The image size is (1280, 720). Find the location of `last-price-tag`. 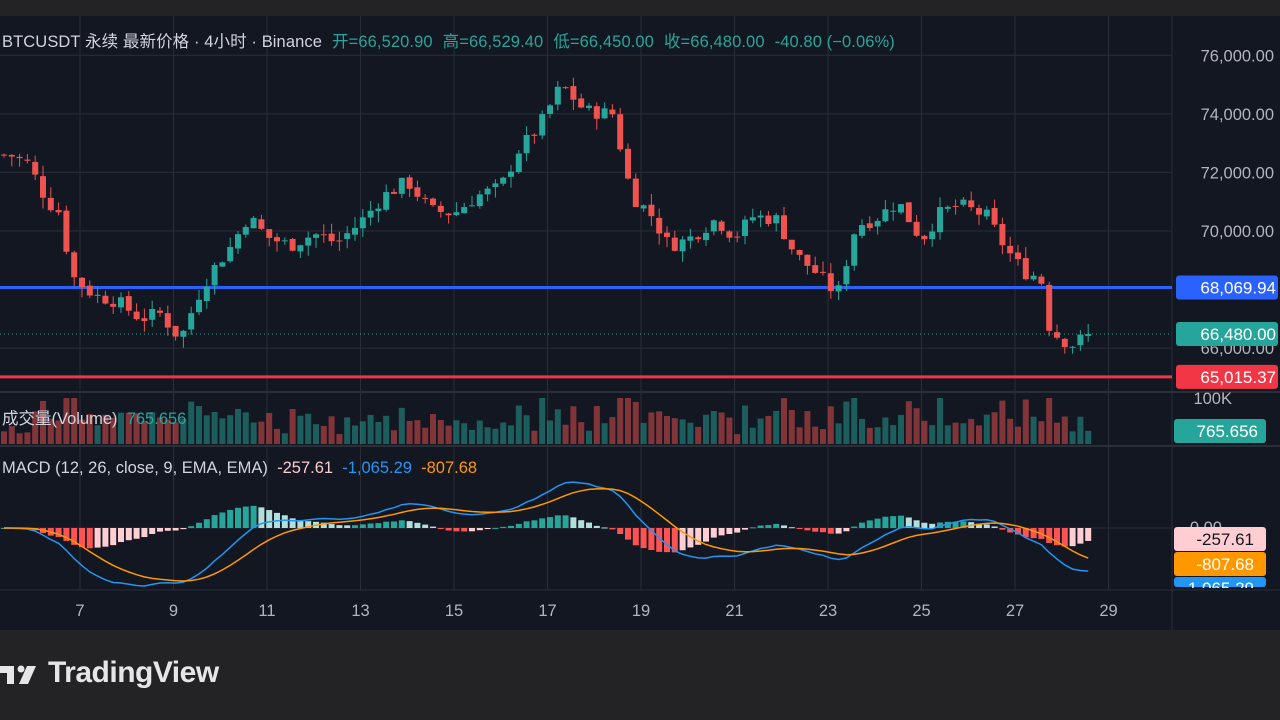

last-price-tag is located at coordinates (1227, 334).